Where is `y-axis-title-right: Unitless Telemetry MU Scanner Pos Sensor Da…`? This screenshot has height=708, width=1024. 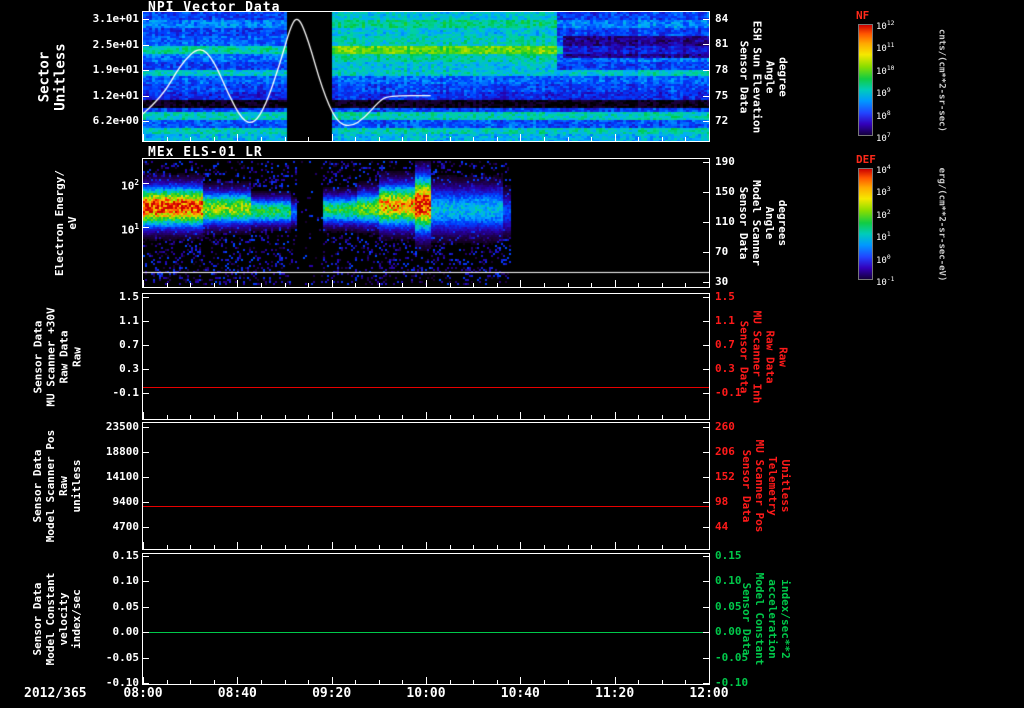
y-axis-title-right: Unitless Telemetry MU Scanner Pos Sensor Da… is located at coordinates (766, 486).